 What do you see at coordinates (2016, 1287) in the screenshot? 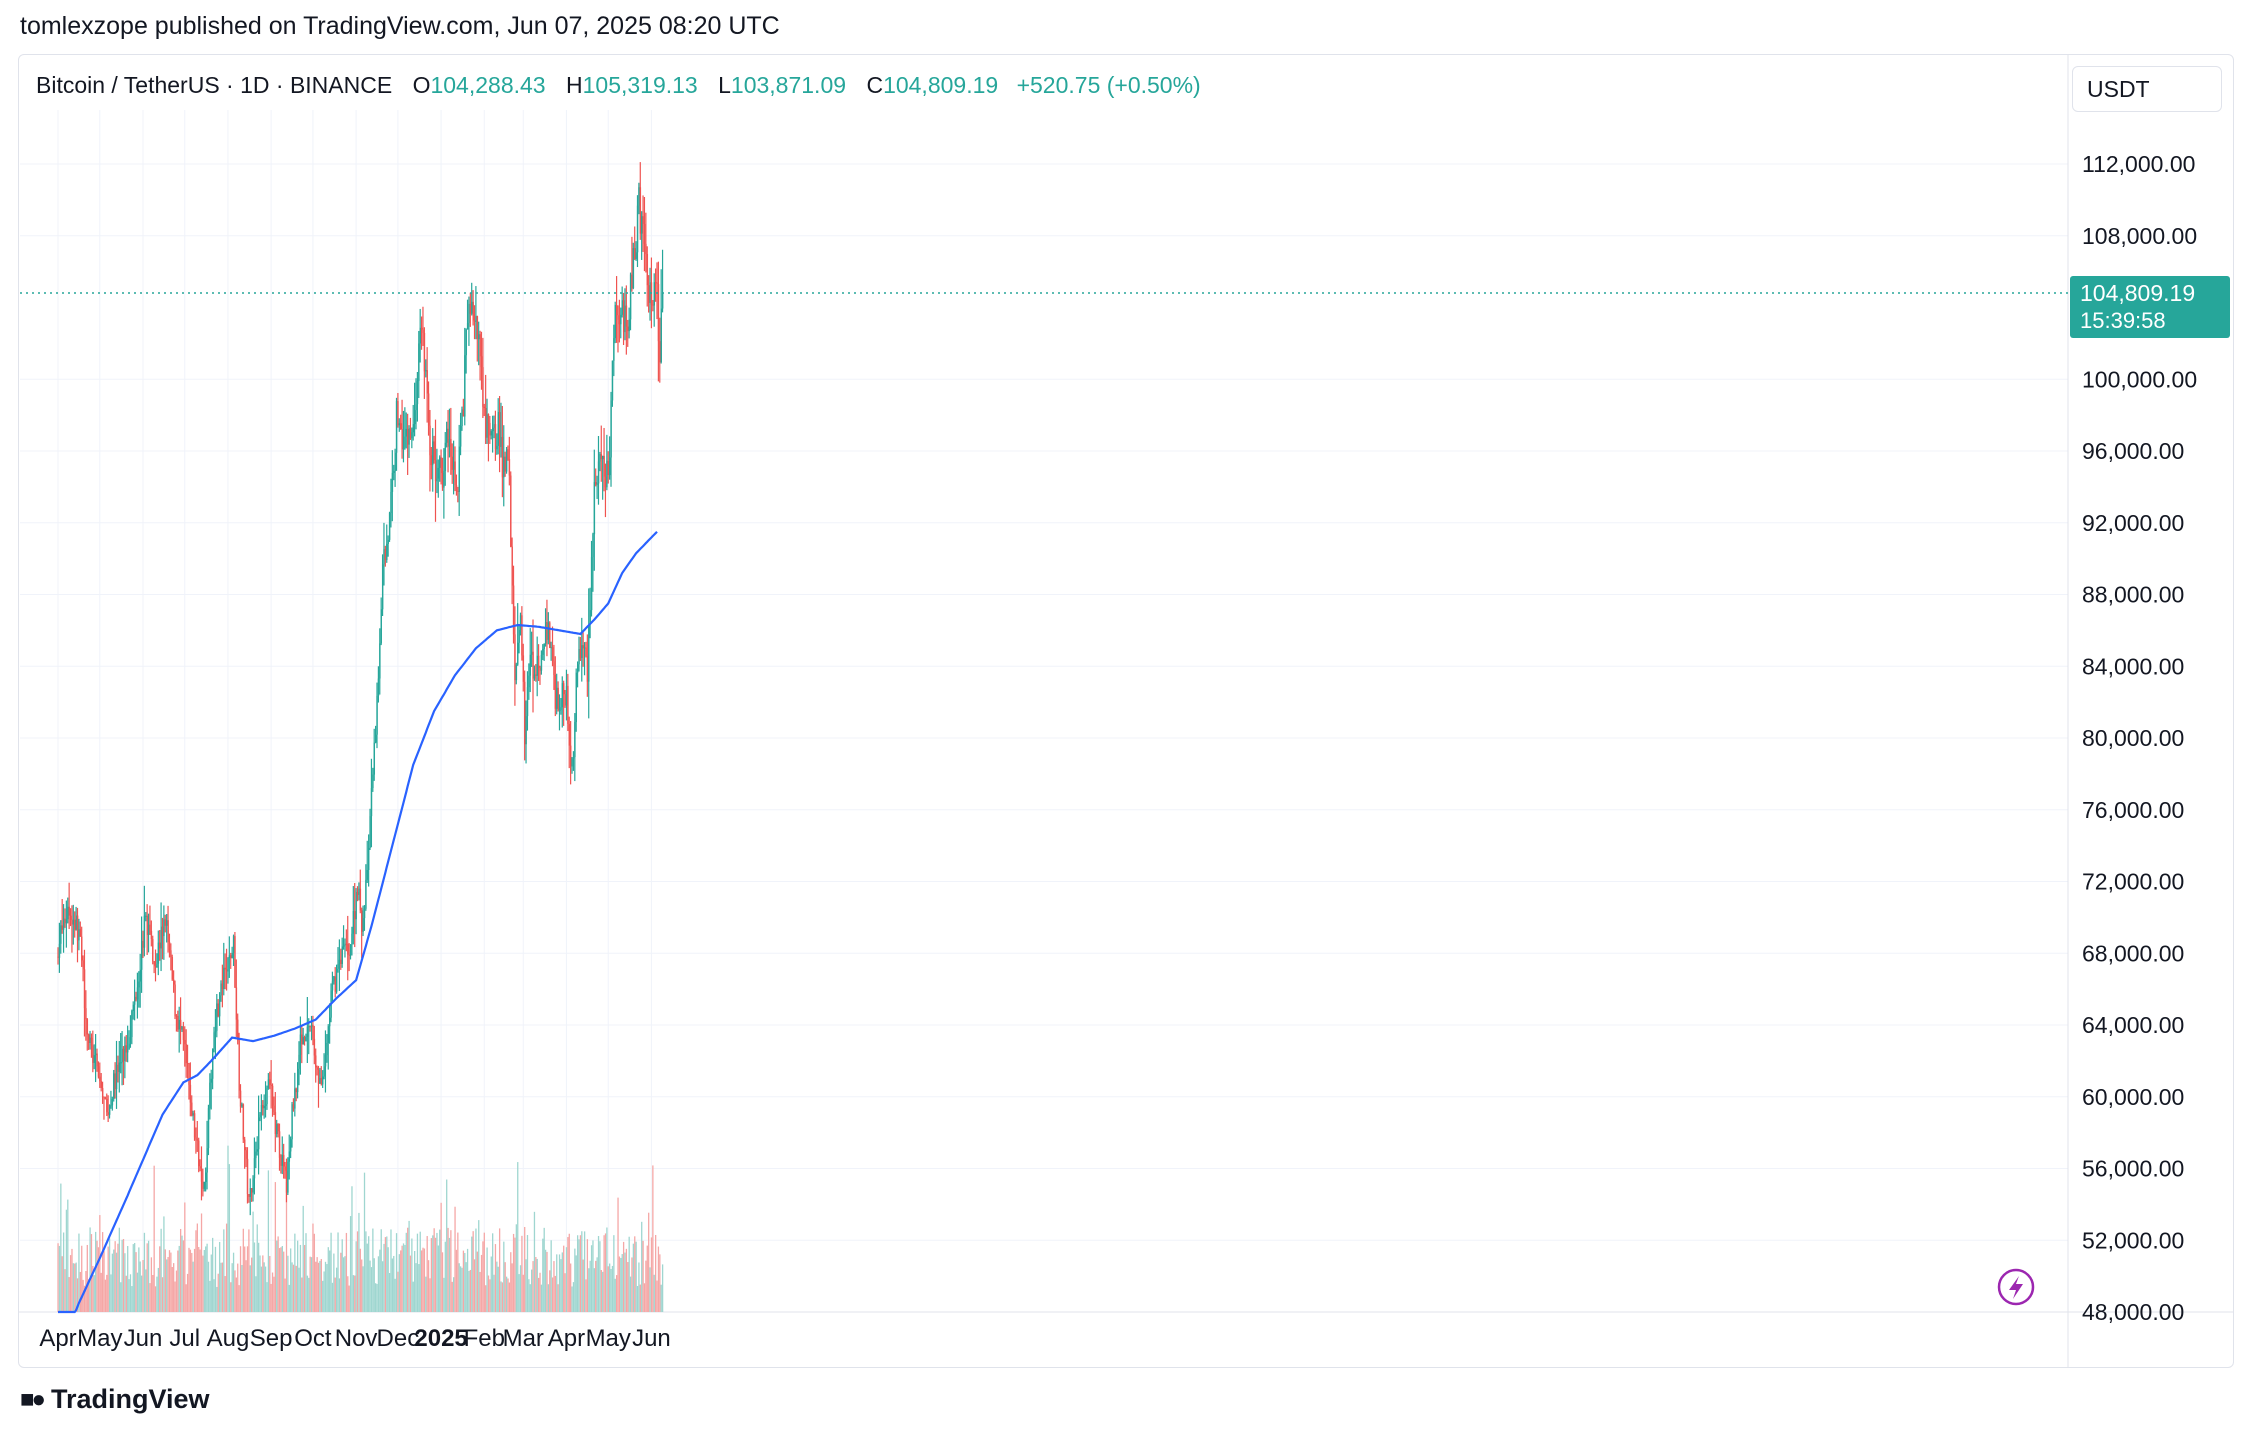
I see `flash-icon` at bounding box center [2016, 1287].